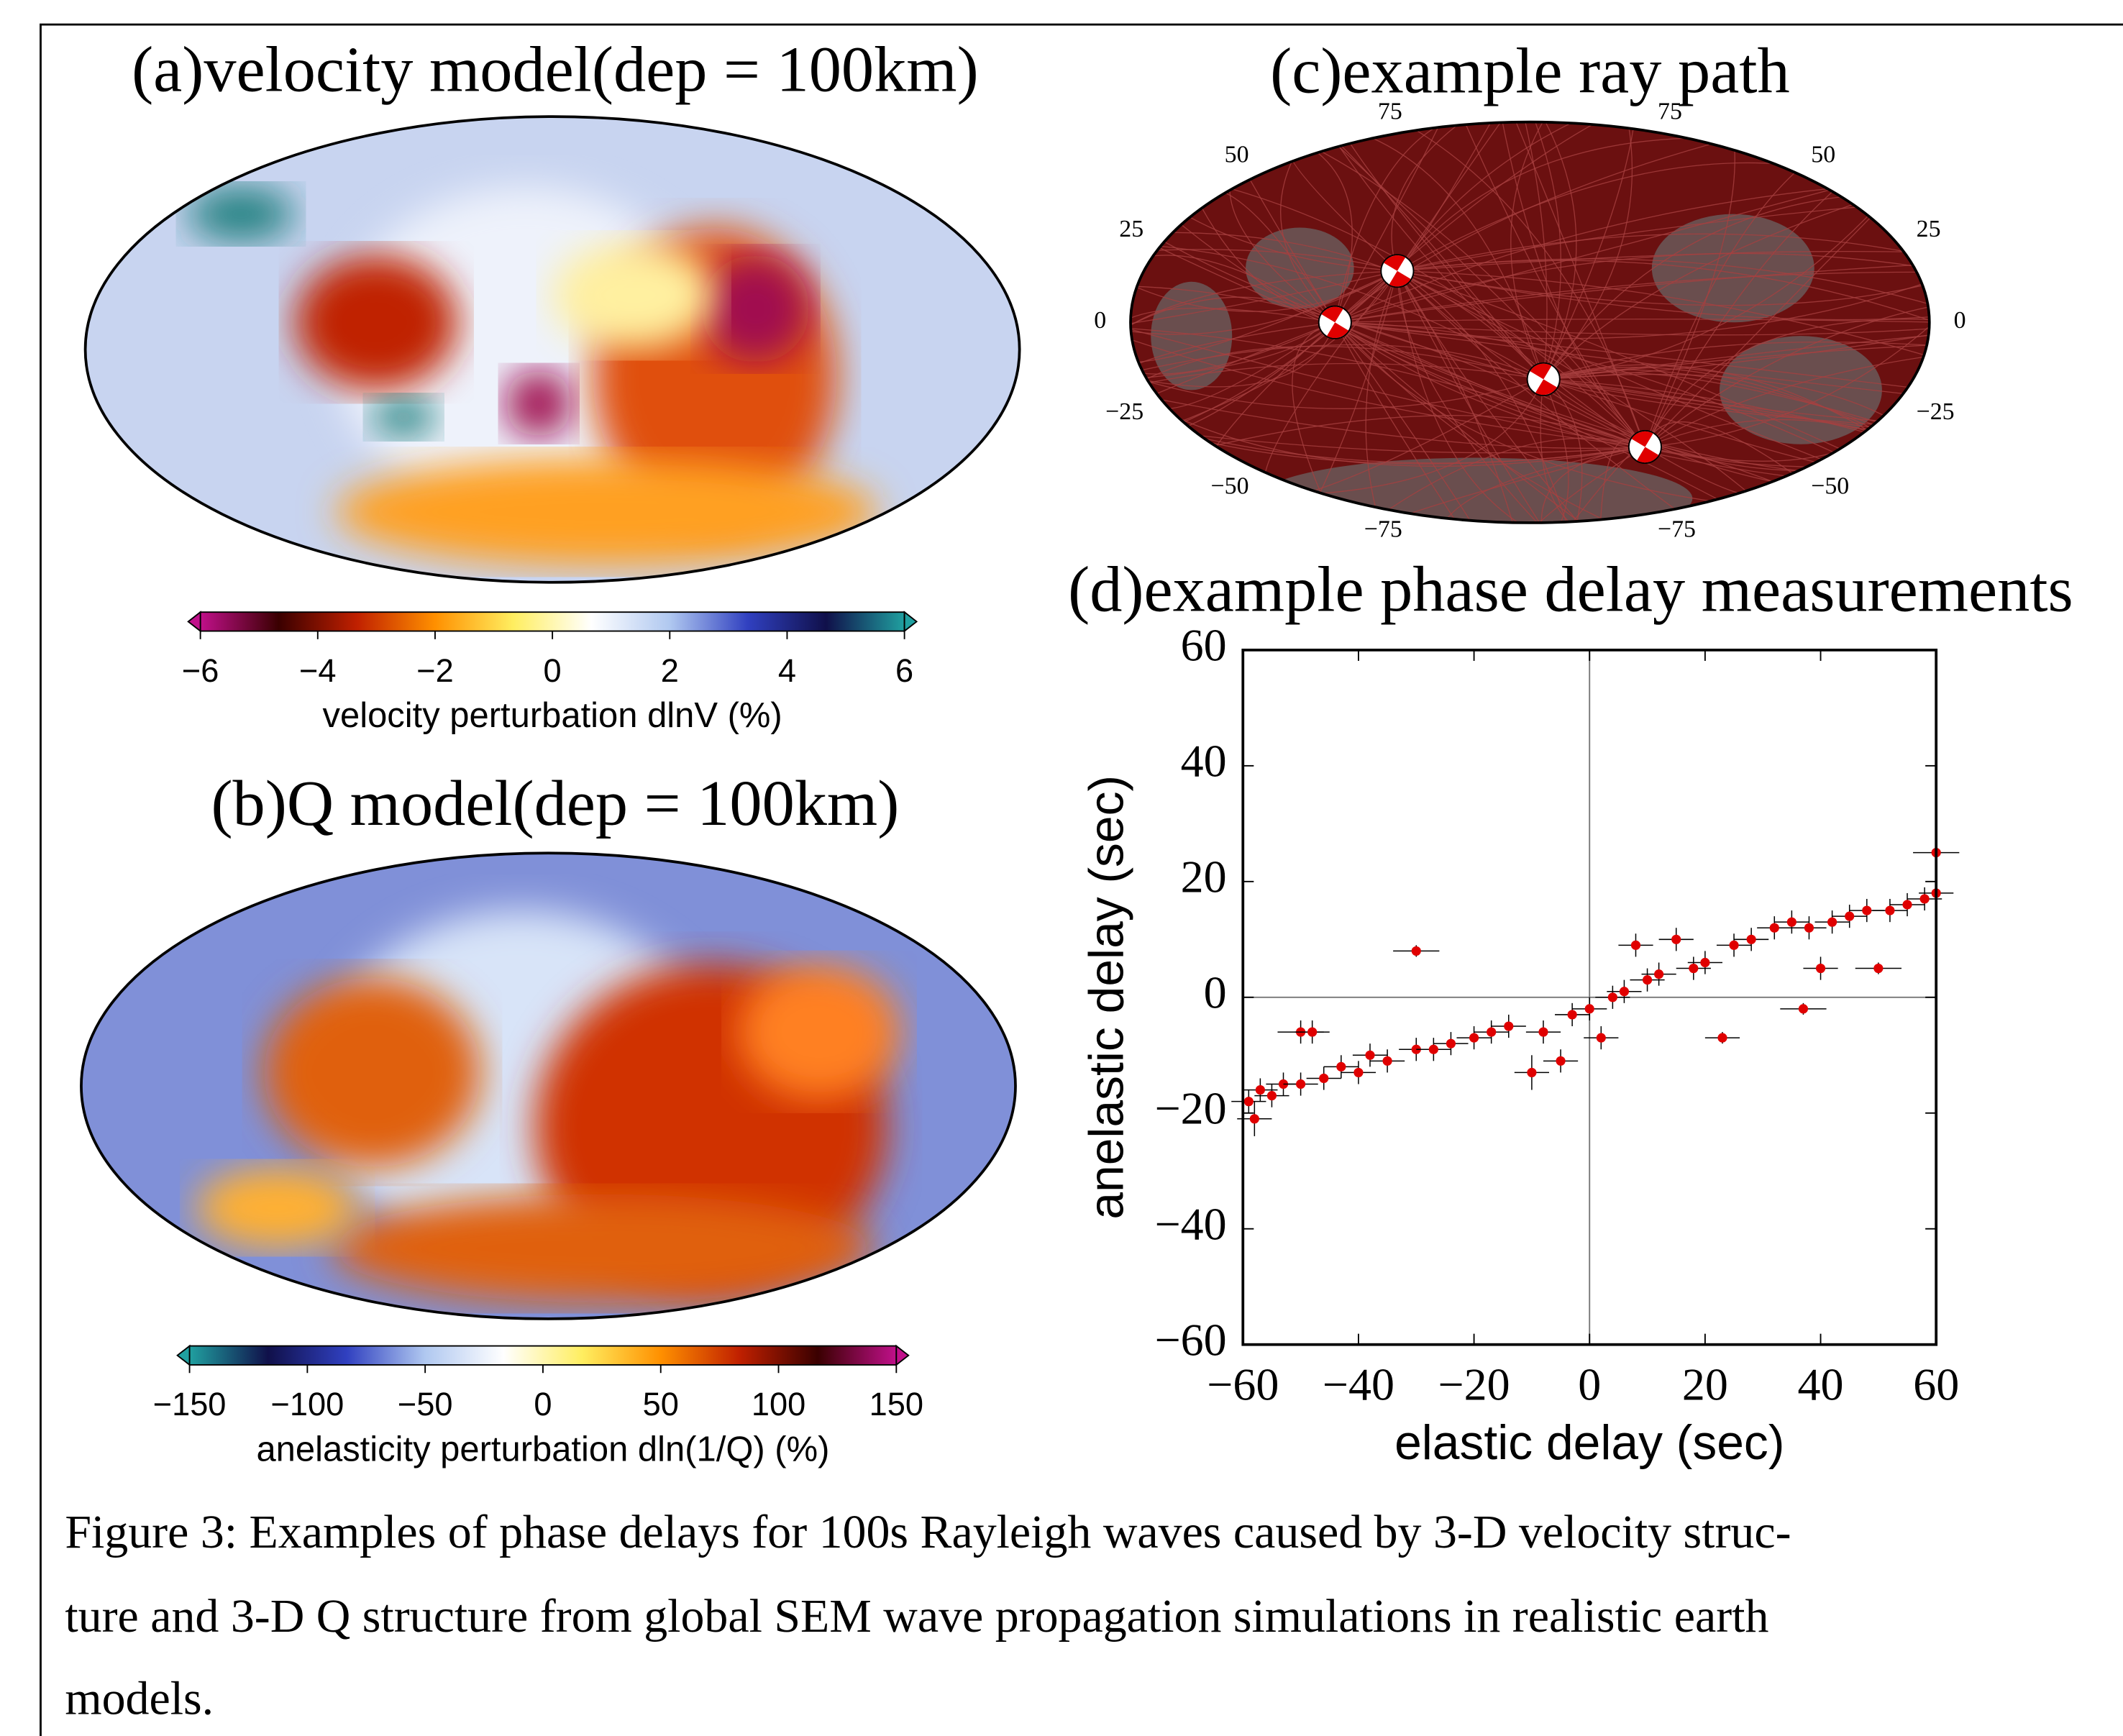 The height and width of the screenshot is (1736, 2123). Describe the element at coordinates (1237, 155) in the screenshot. I see `lat-label: 50` at that location.